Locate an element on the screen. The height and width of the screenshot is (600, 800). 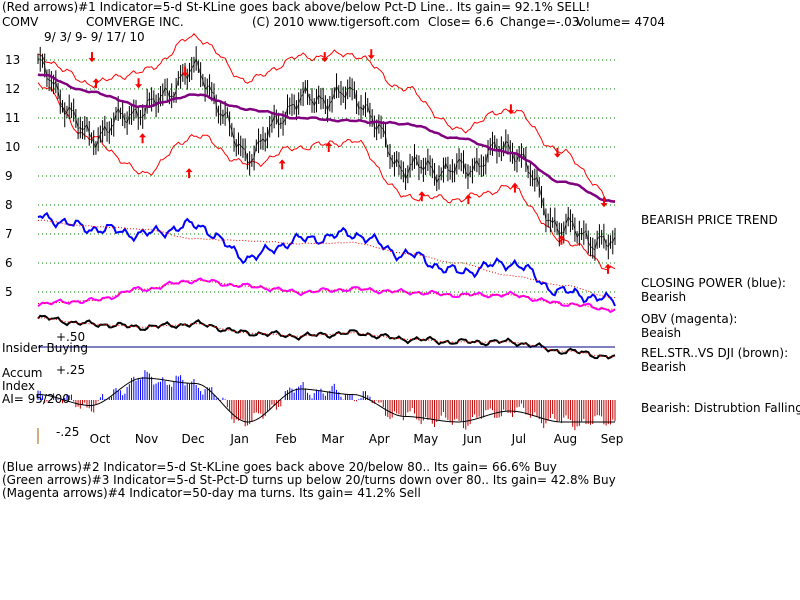
month-label: Apr is located at coordinates (379, 439).